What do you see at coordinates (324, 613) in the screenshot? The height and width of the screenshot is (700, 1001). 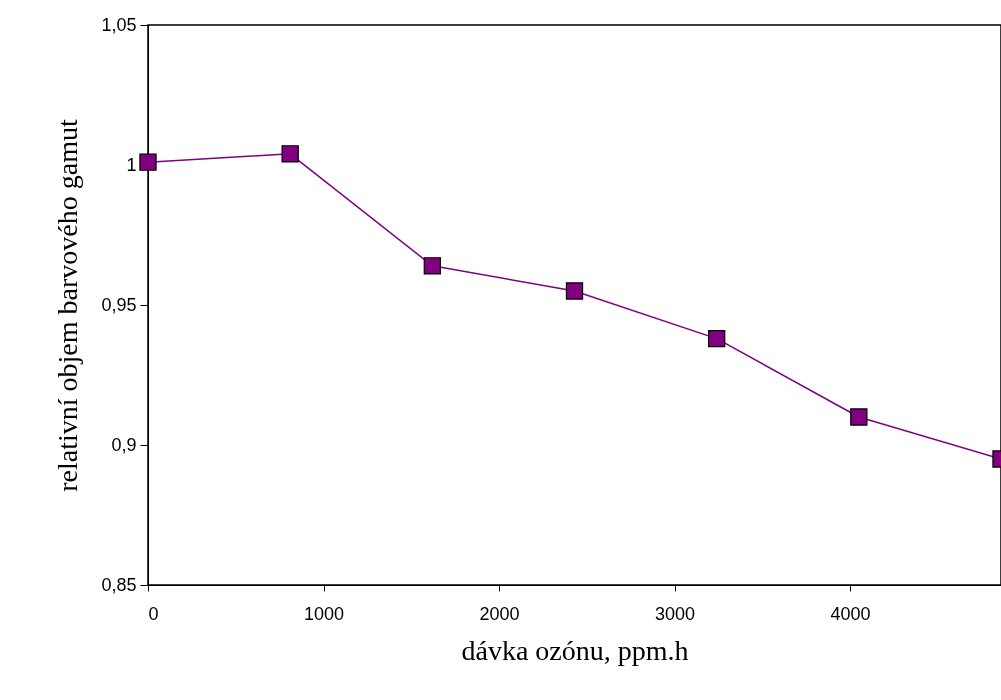 I see `x-tick-label: 1000` at bounding box center [324, 613].